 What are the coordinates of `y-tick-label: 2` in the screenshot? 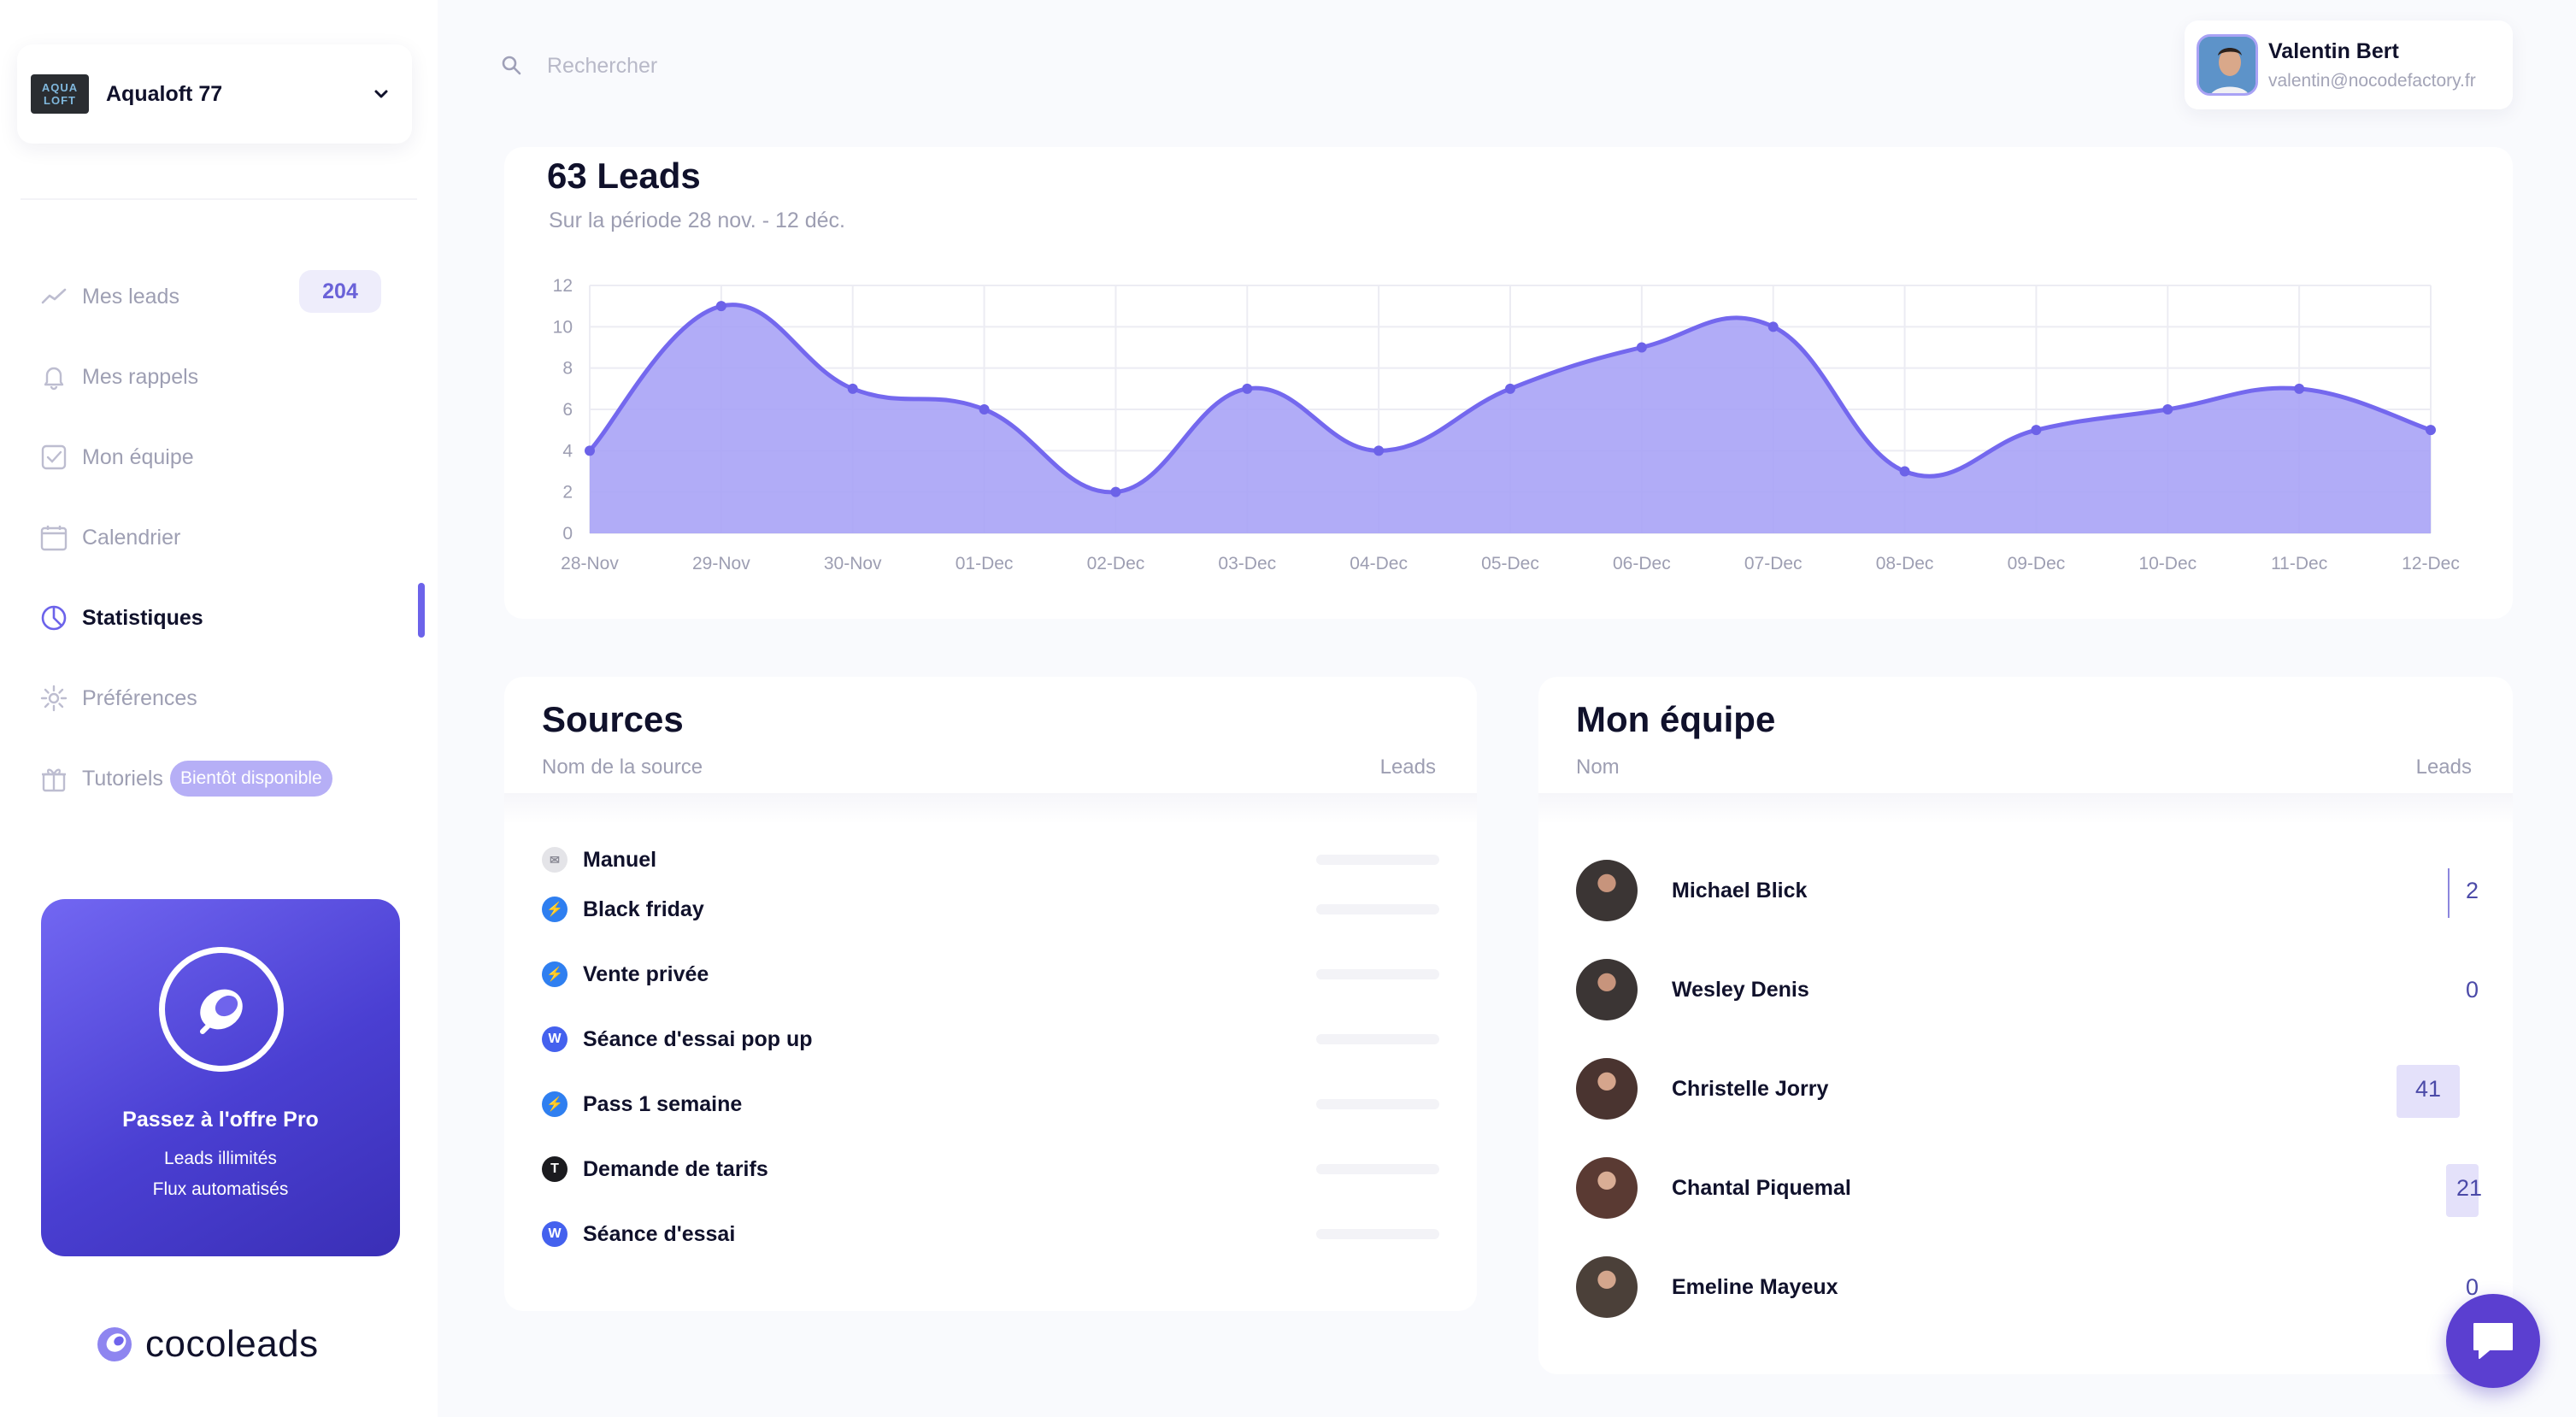 It's located at (567, 493).